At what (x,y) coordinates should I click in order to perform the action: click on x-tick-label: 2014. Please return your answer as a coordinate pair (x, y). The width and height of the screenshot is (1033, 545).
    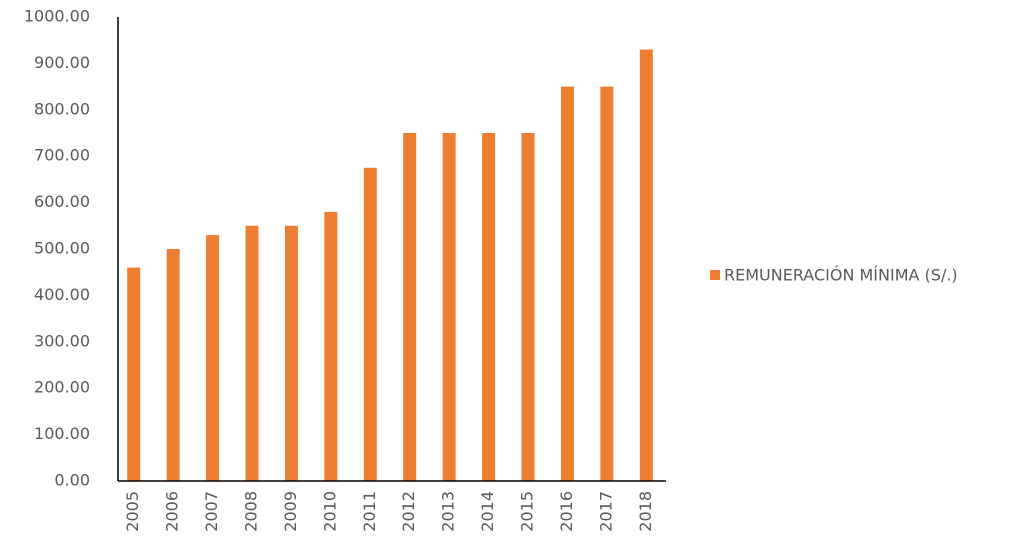
    Looking at the image, I should click on (487, 511).